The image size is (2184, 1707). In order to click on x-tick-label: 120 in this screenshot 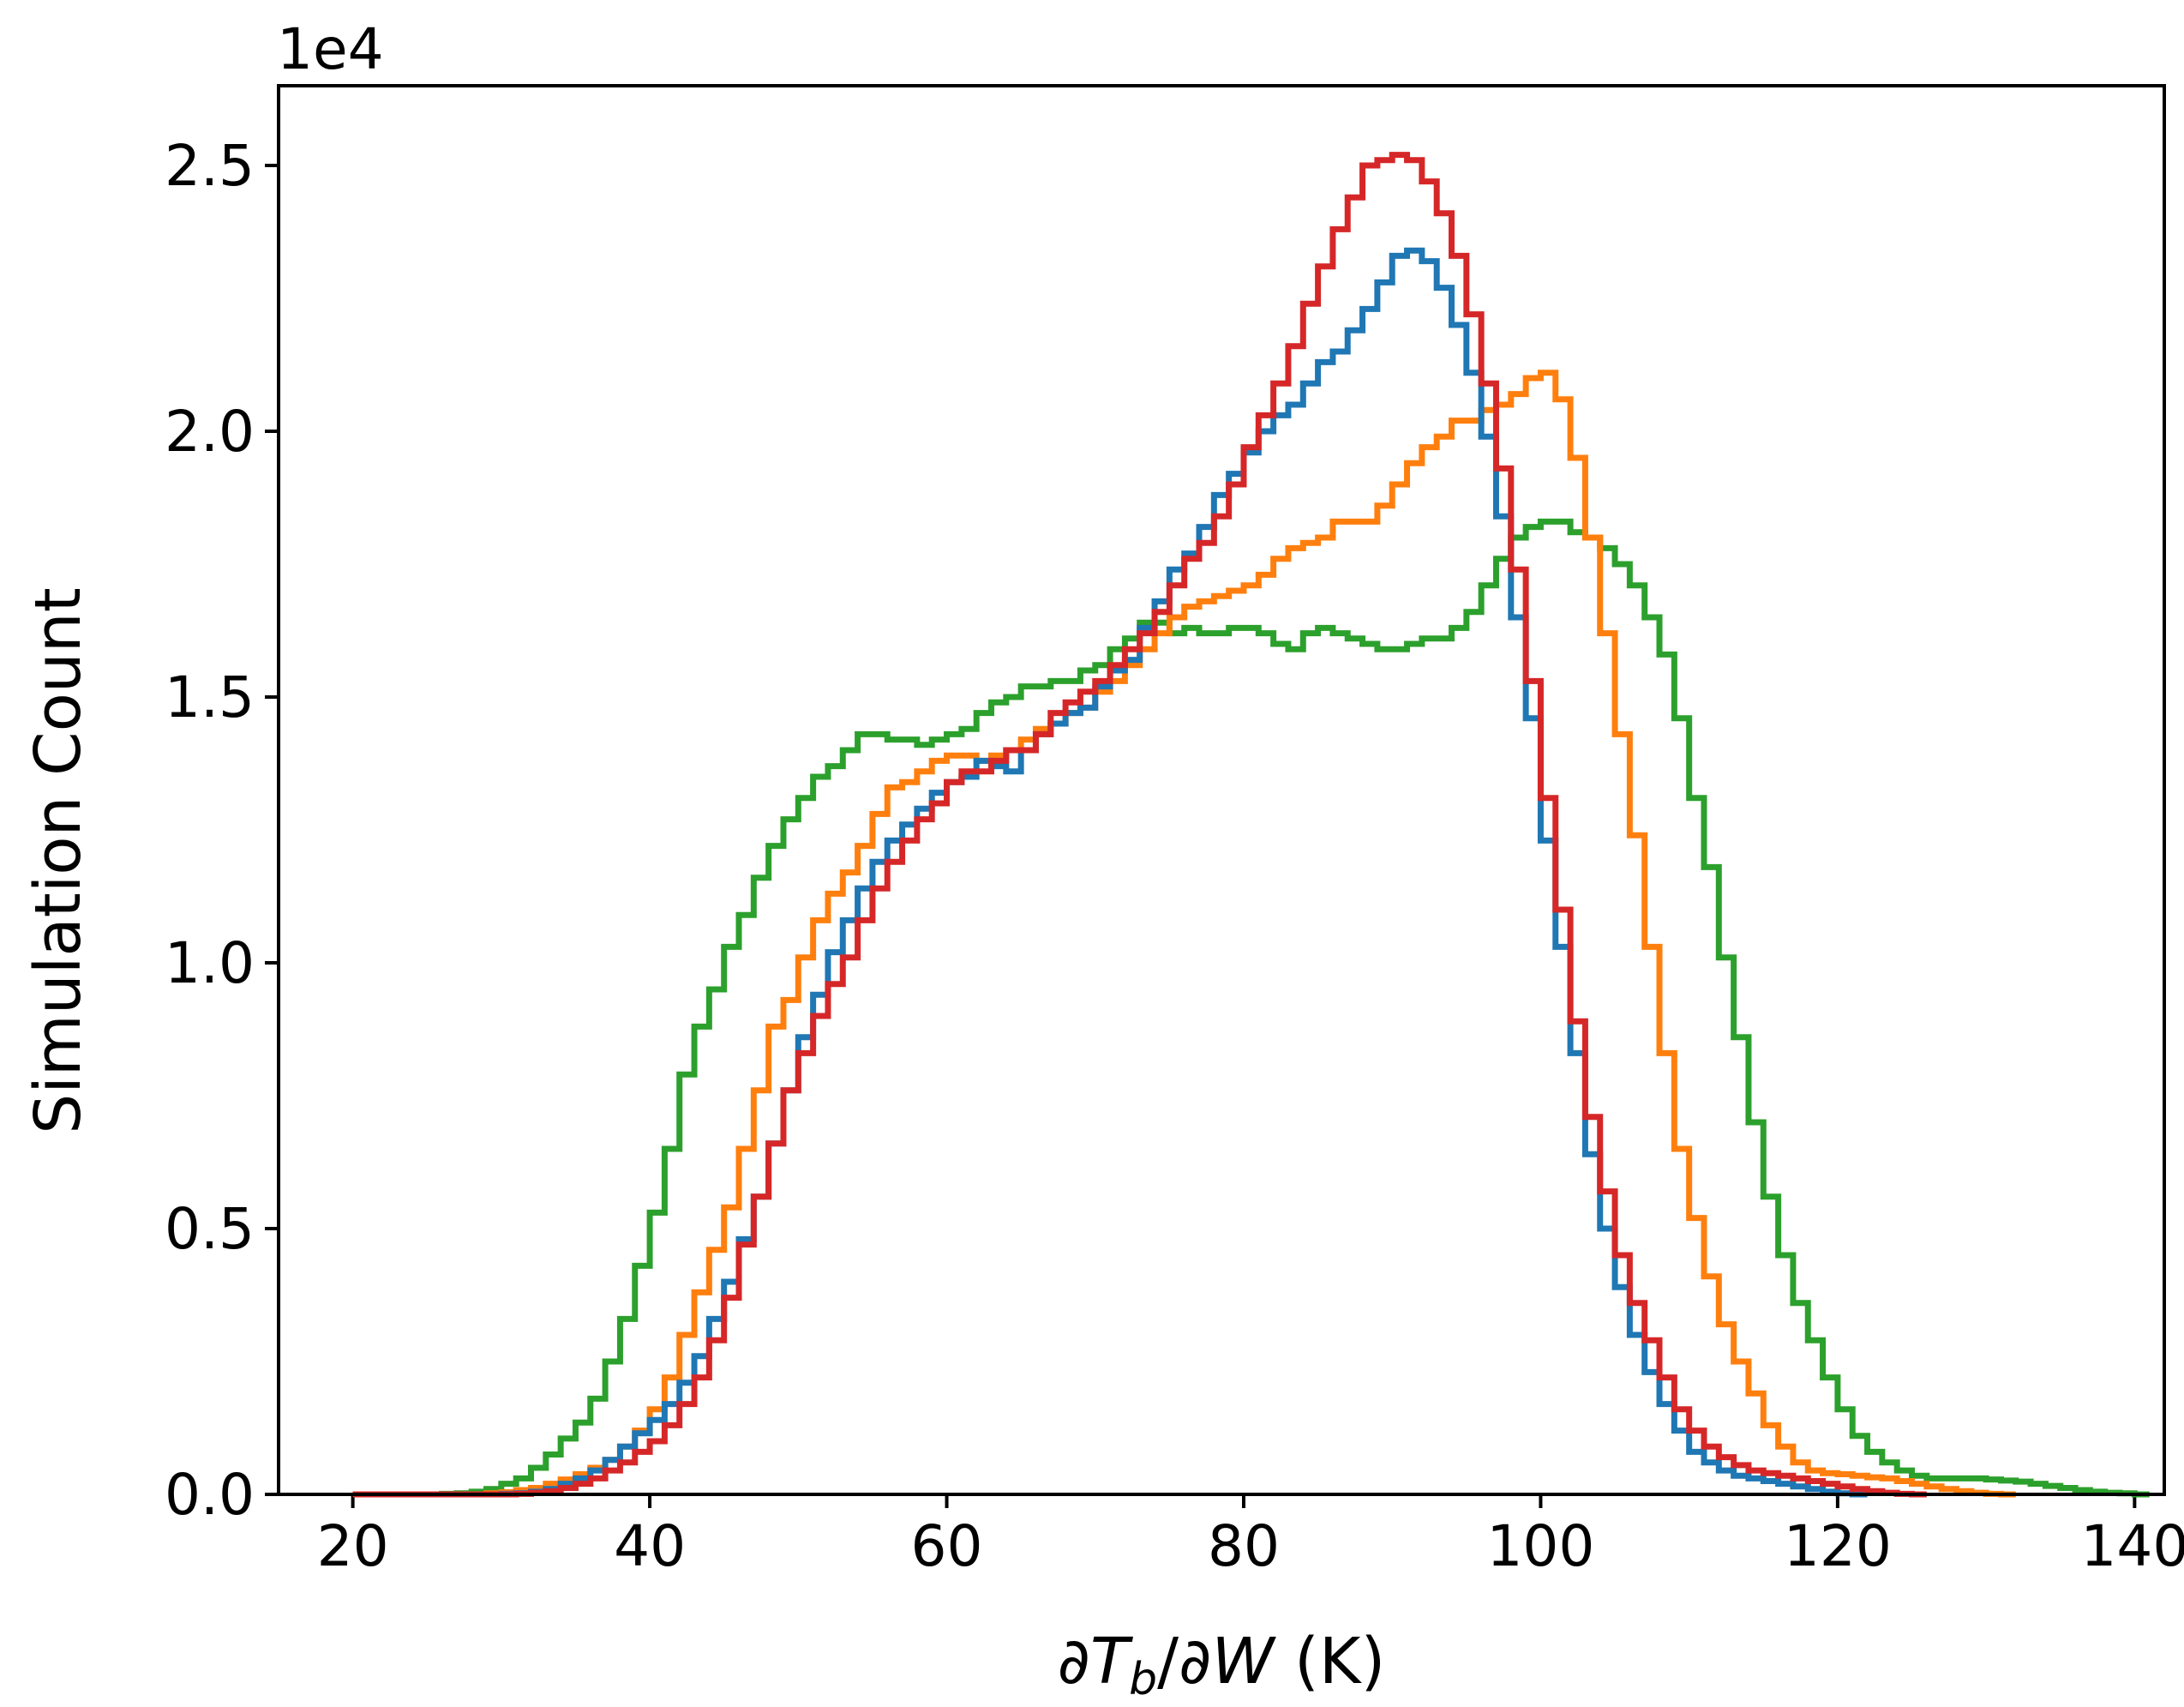, I will do `click(1838, 1546)`.